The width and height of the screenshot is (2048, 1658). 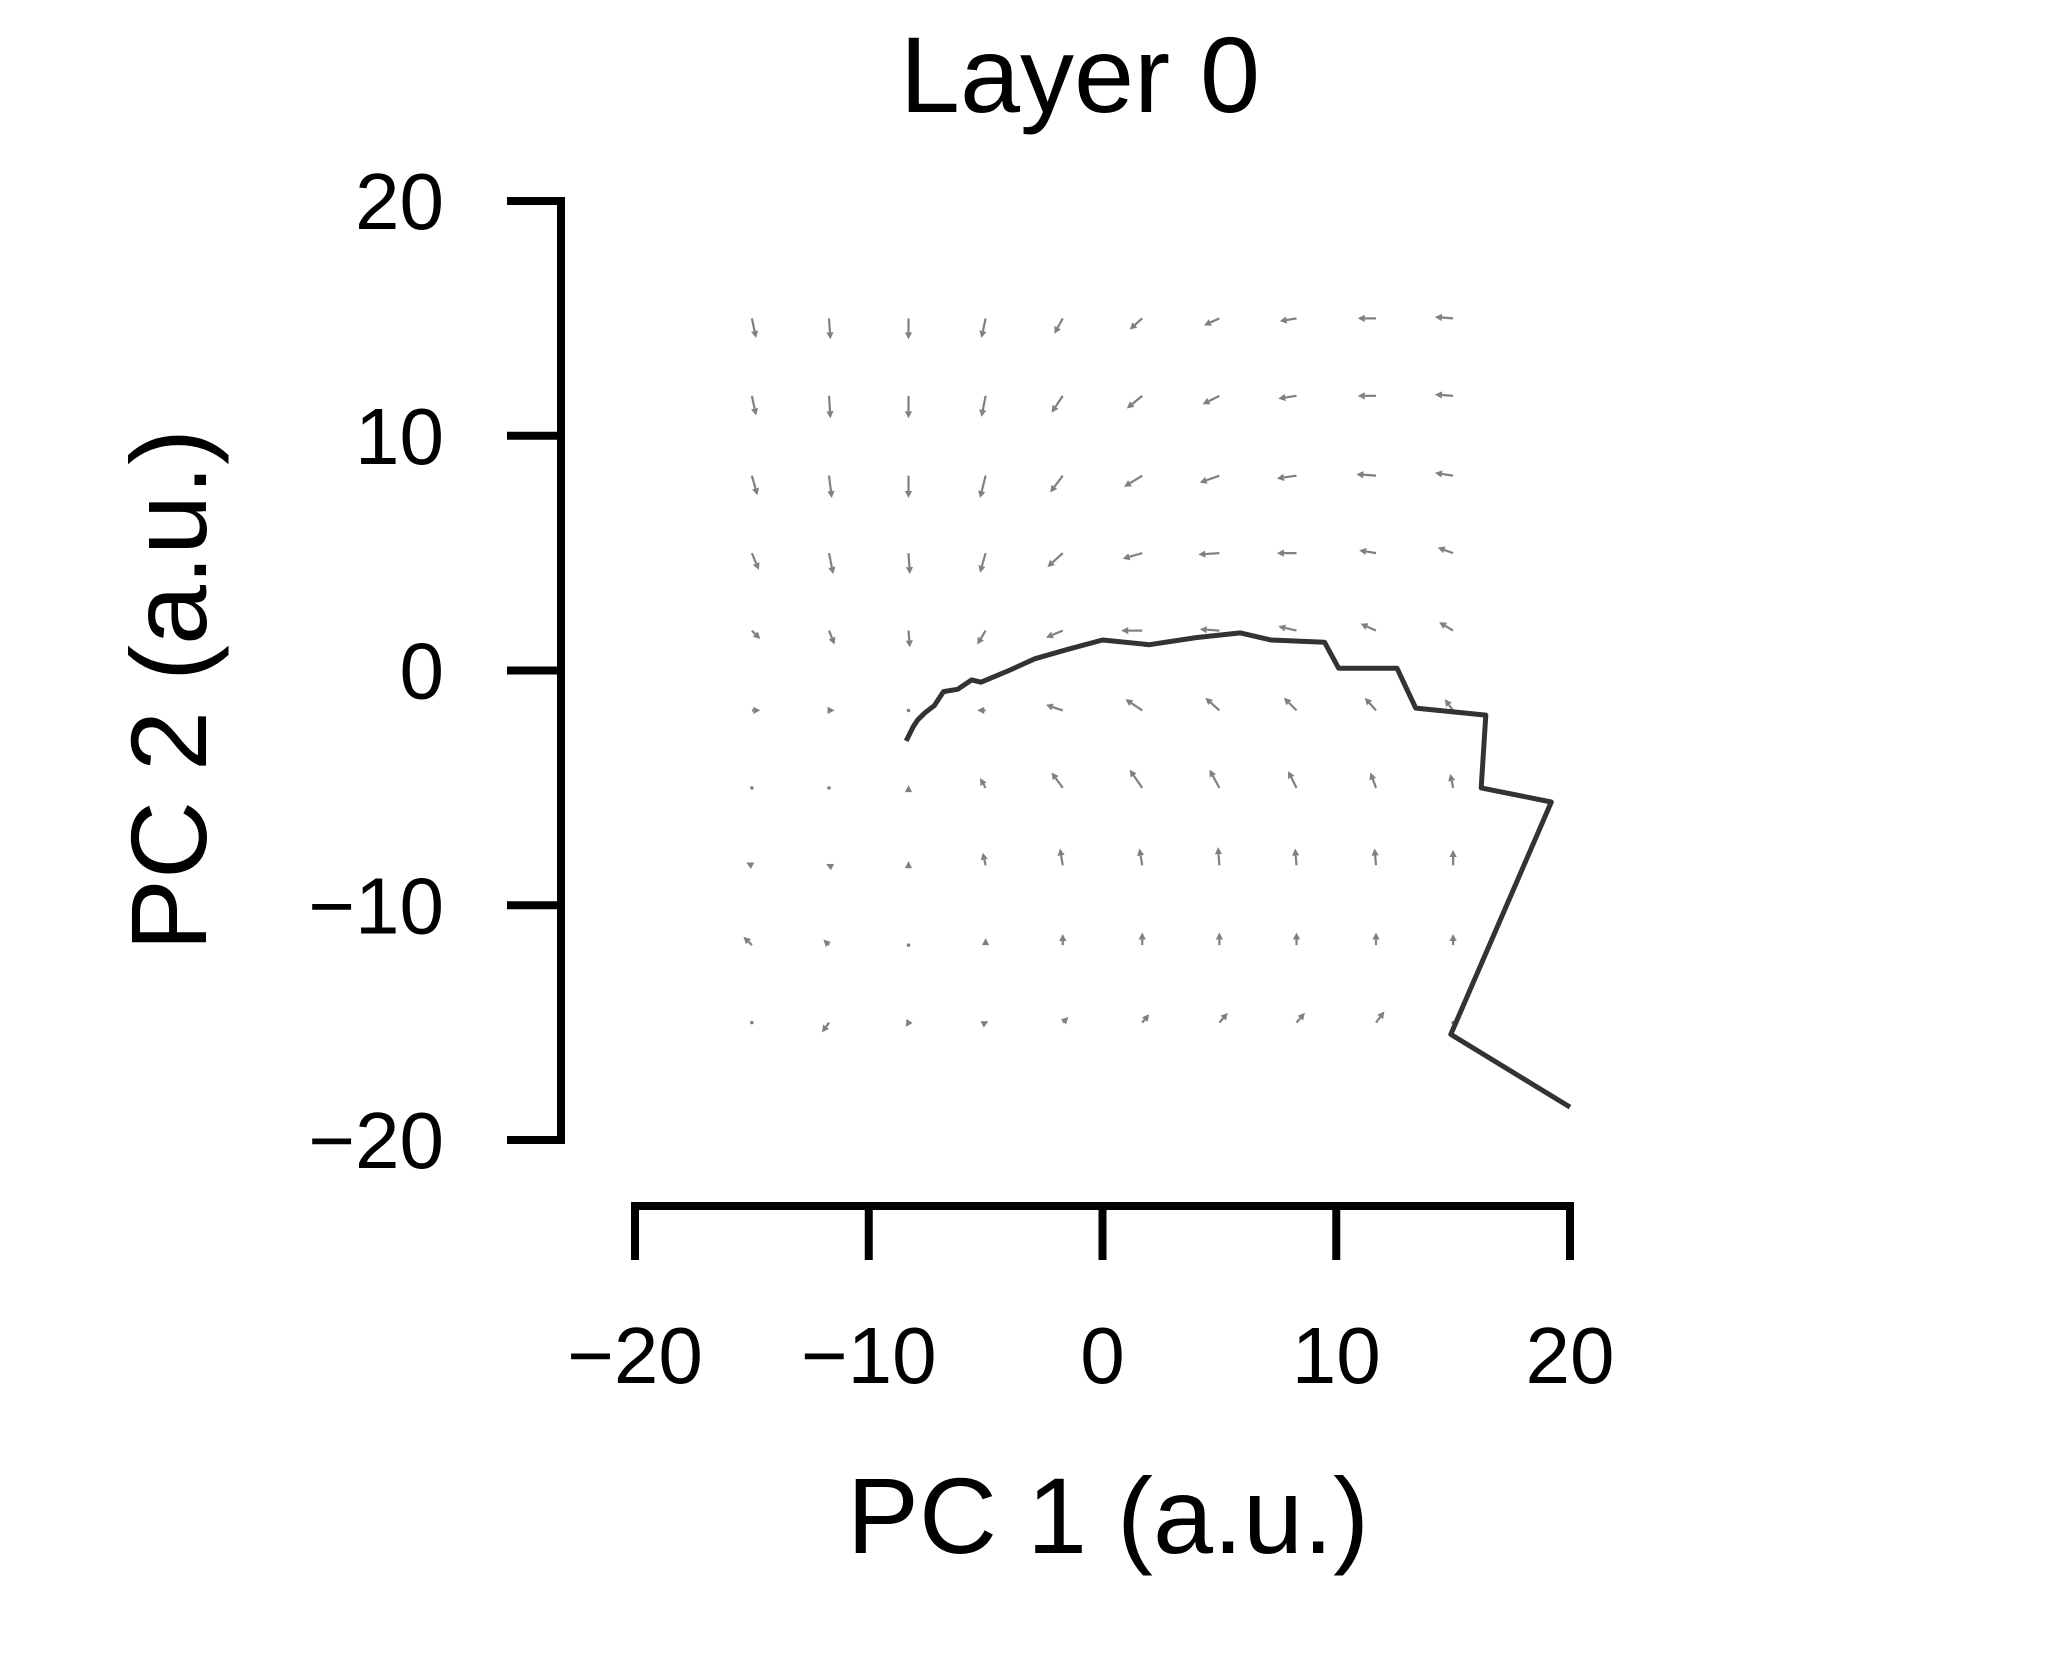 I want to click on y-tick-label: 20, so click(x=399, y=201).